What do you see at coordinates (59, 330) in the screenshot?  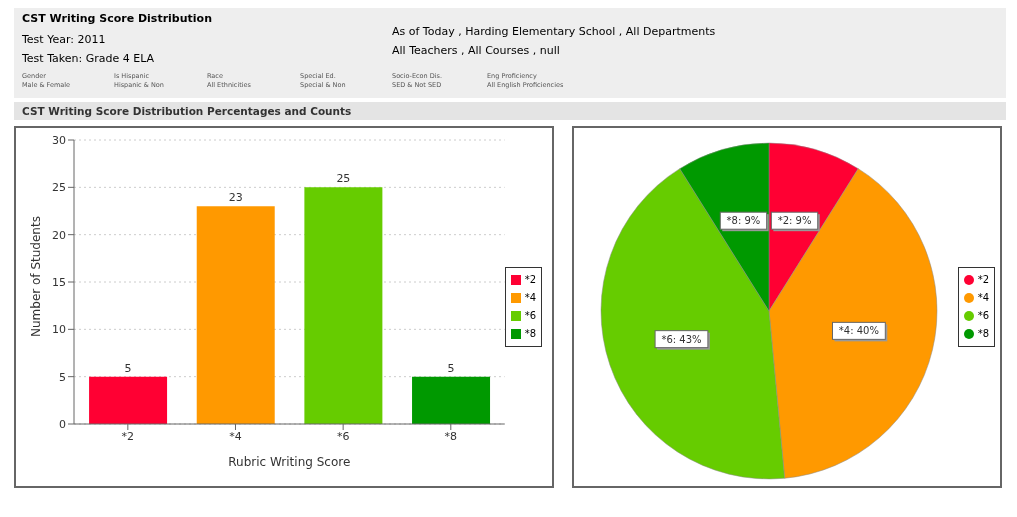 I see `y-tick-label: 10` at bounding box center [59, 330].